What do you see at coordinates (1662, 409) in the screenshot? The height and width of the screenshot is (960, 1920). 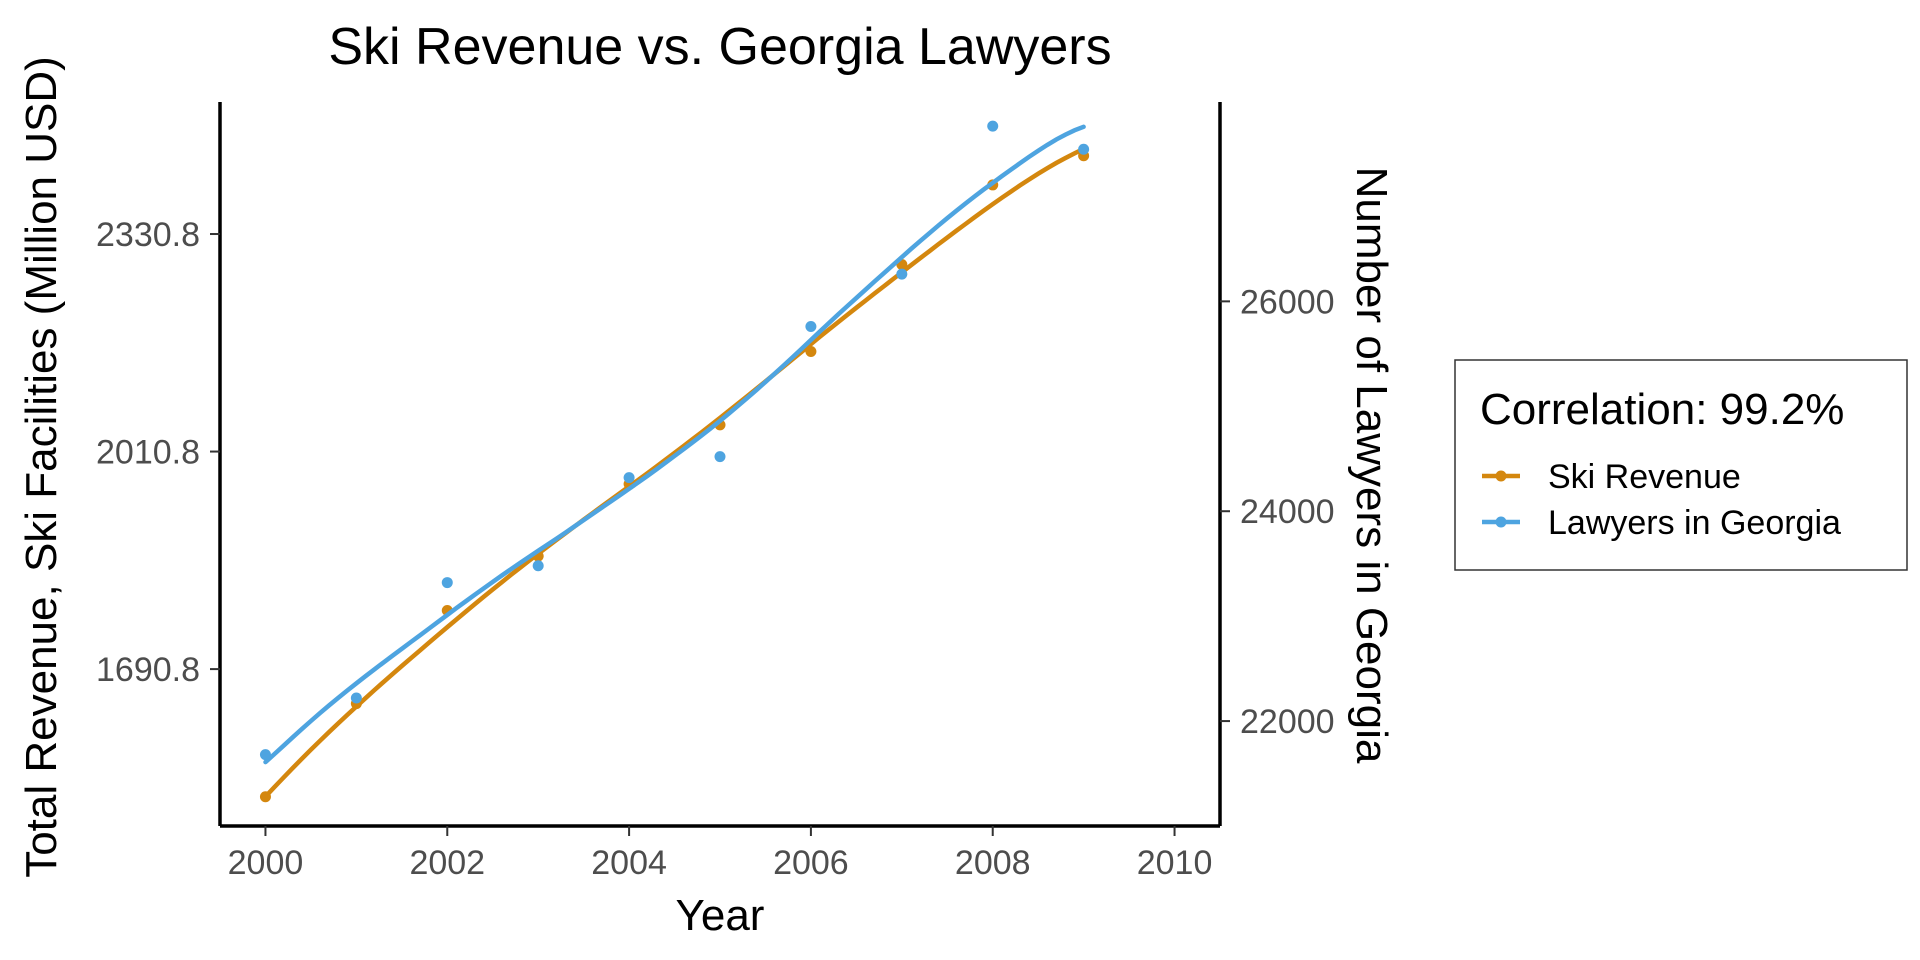 I see `legend-title: Correlation: 99.2%` at bounding box center [1662, 409].